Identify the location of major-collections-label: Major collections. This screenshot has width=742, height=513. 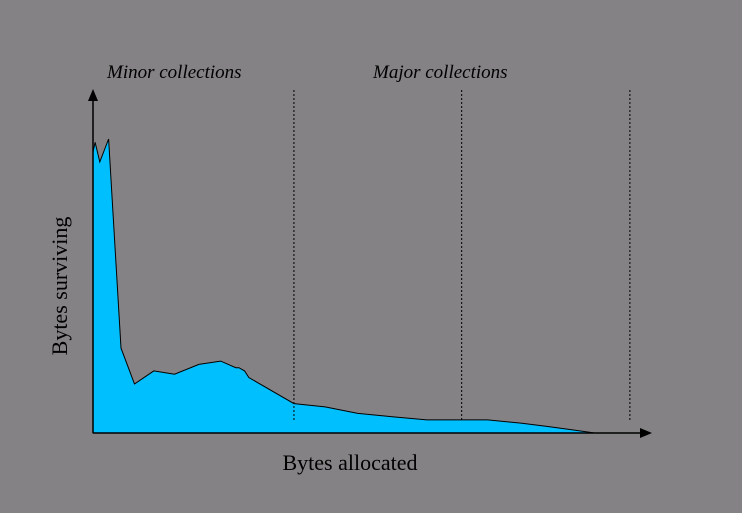
(440, 72).